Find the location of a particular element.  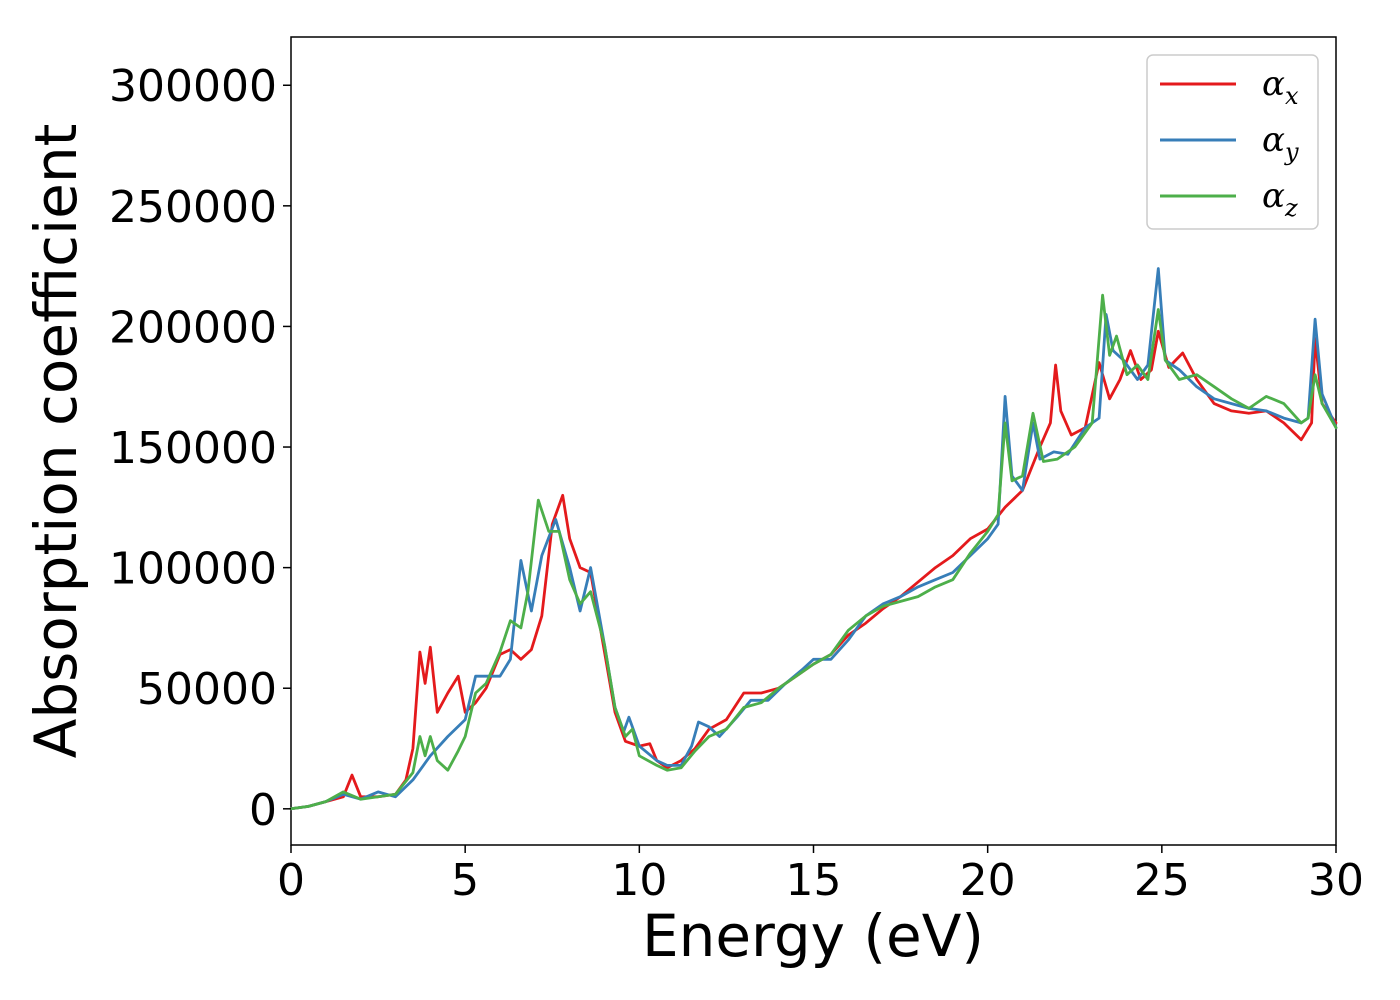

legend: αx αy αz is located at coordinates (1232, 142).